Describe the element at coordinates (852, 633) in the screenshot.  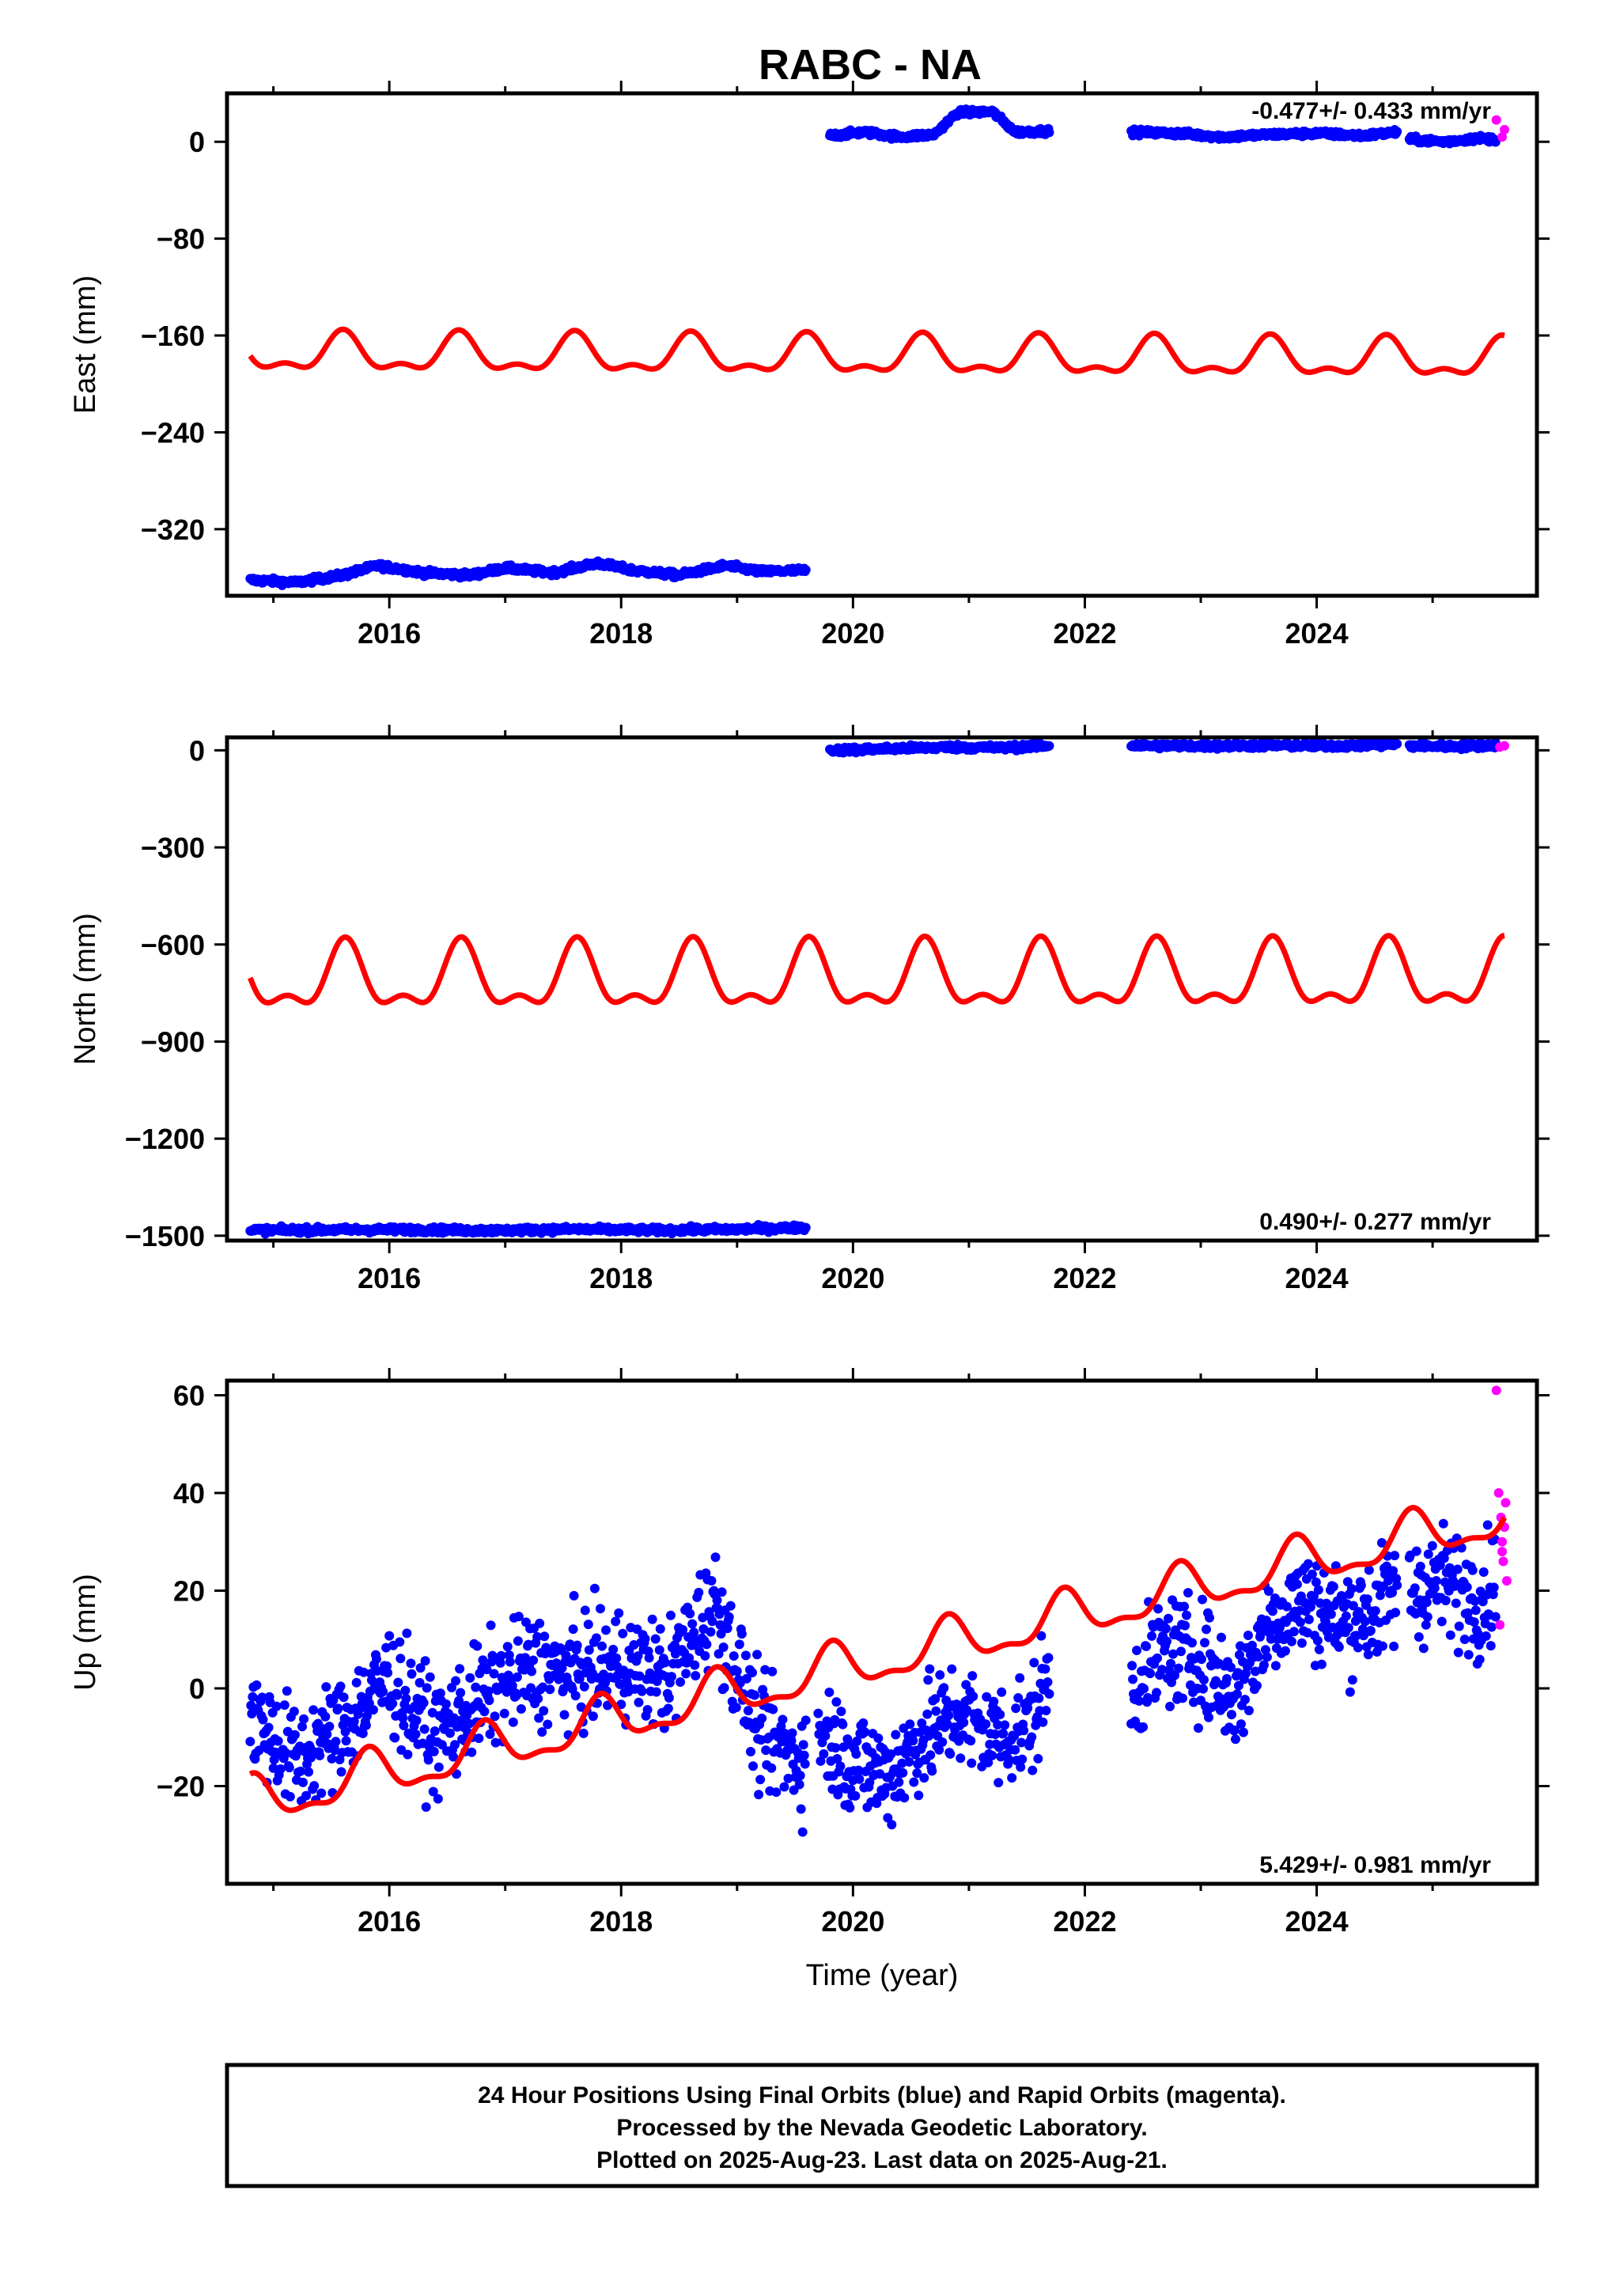
I see `east-xtick-label: 2020` at that location.